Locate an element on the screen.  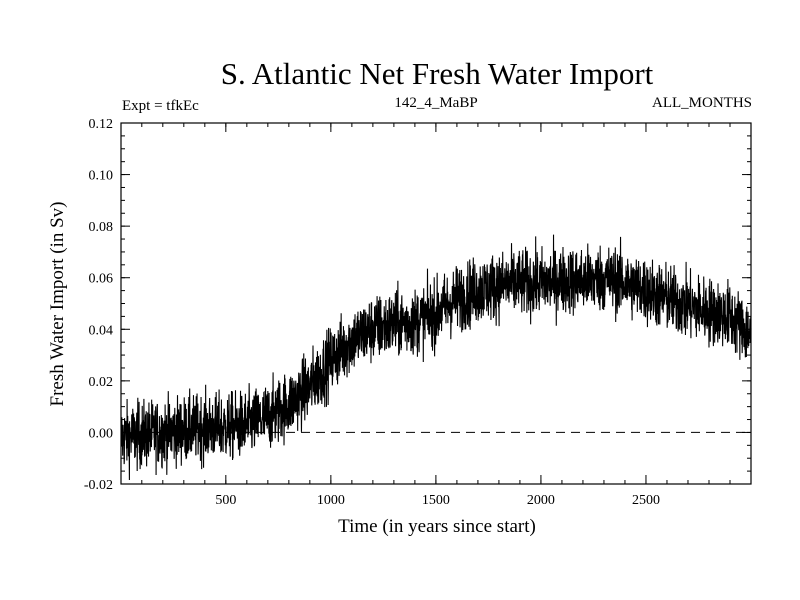
y-tick-label: 0.00 is located at coordinates (101, 433).